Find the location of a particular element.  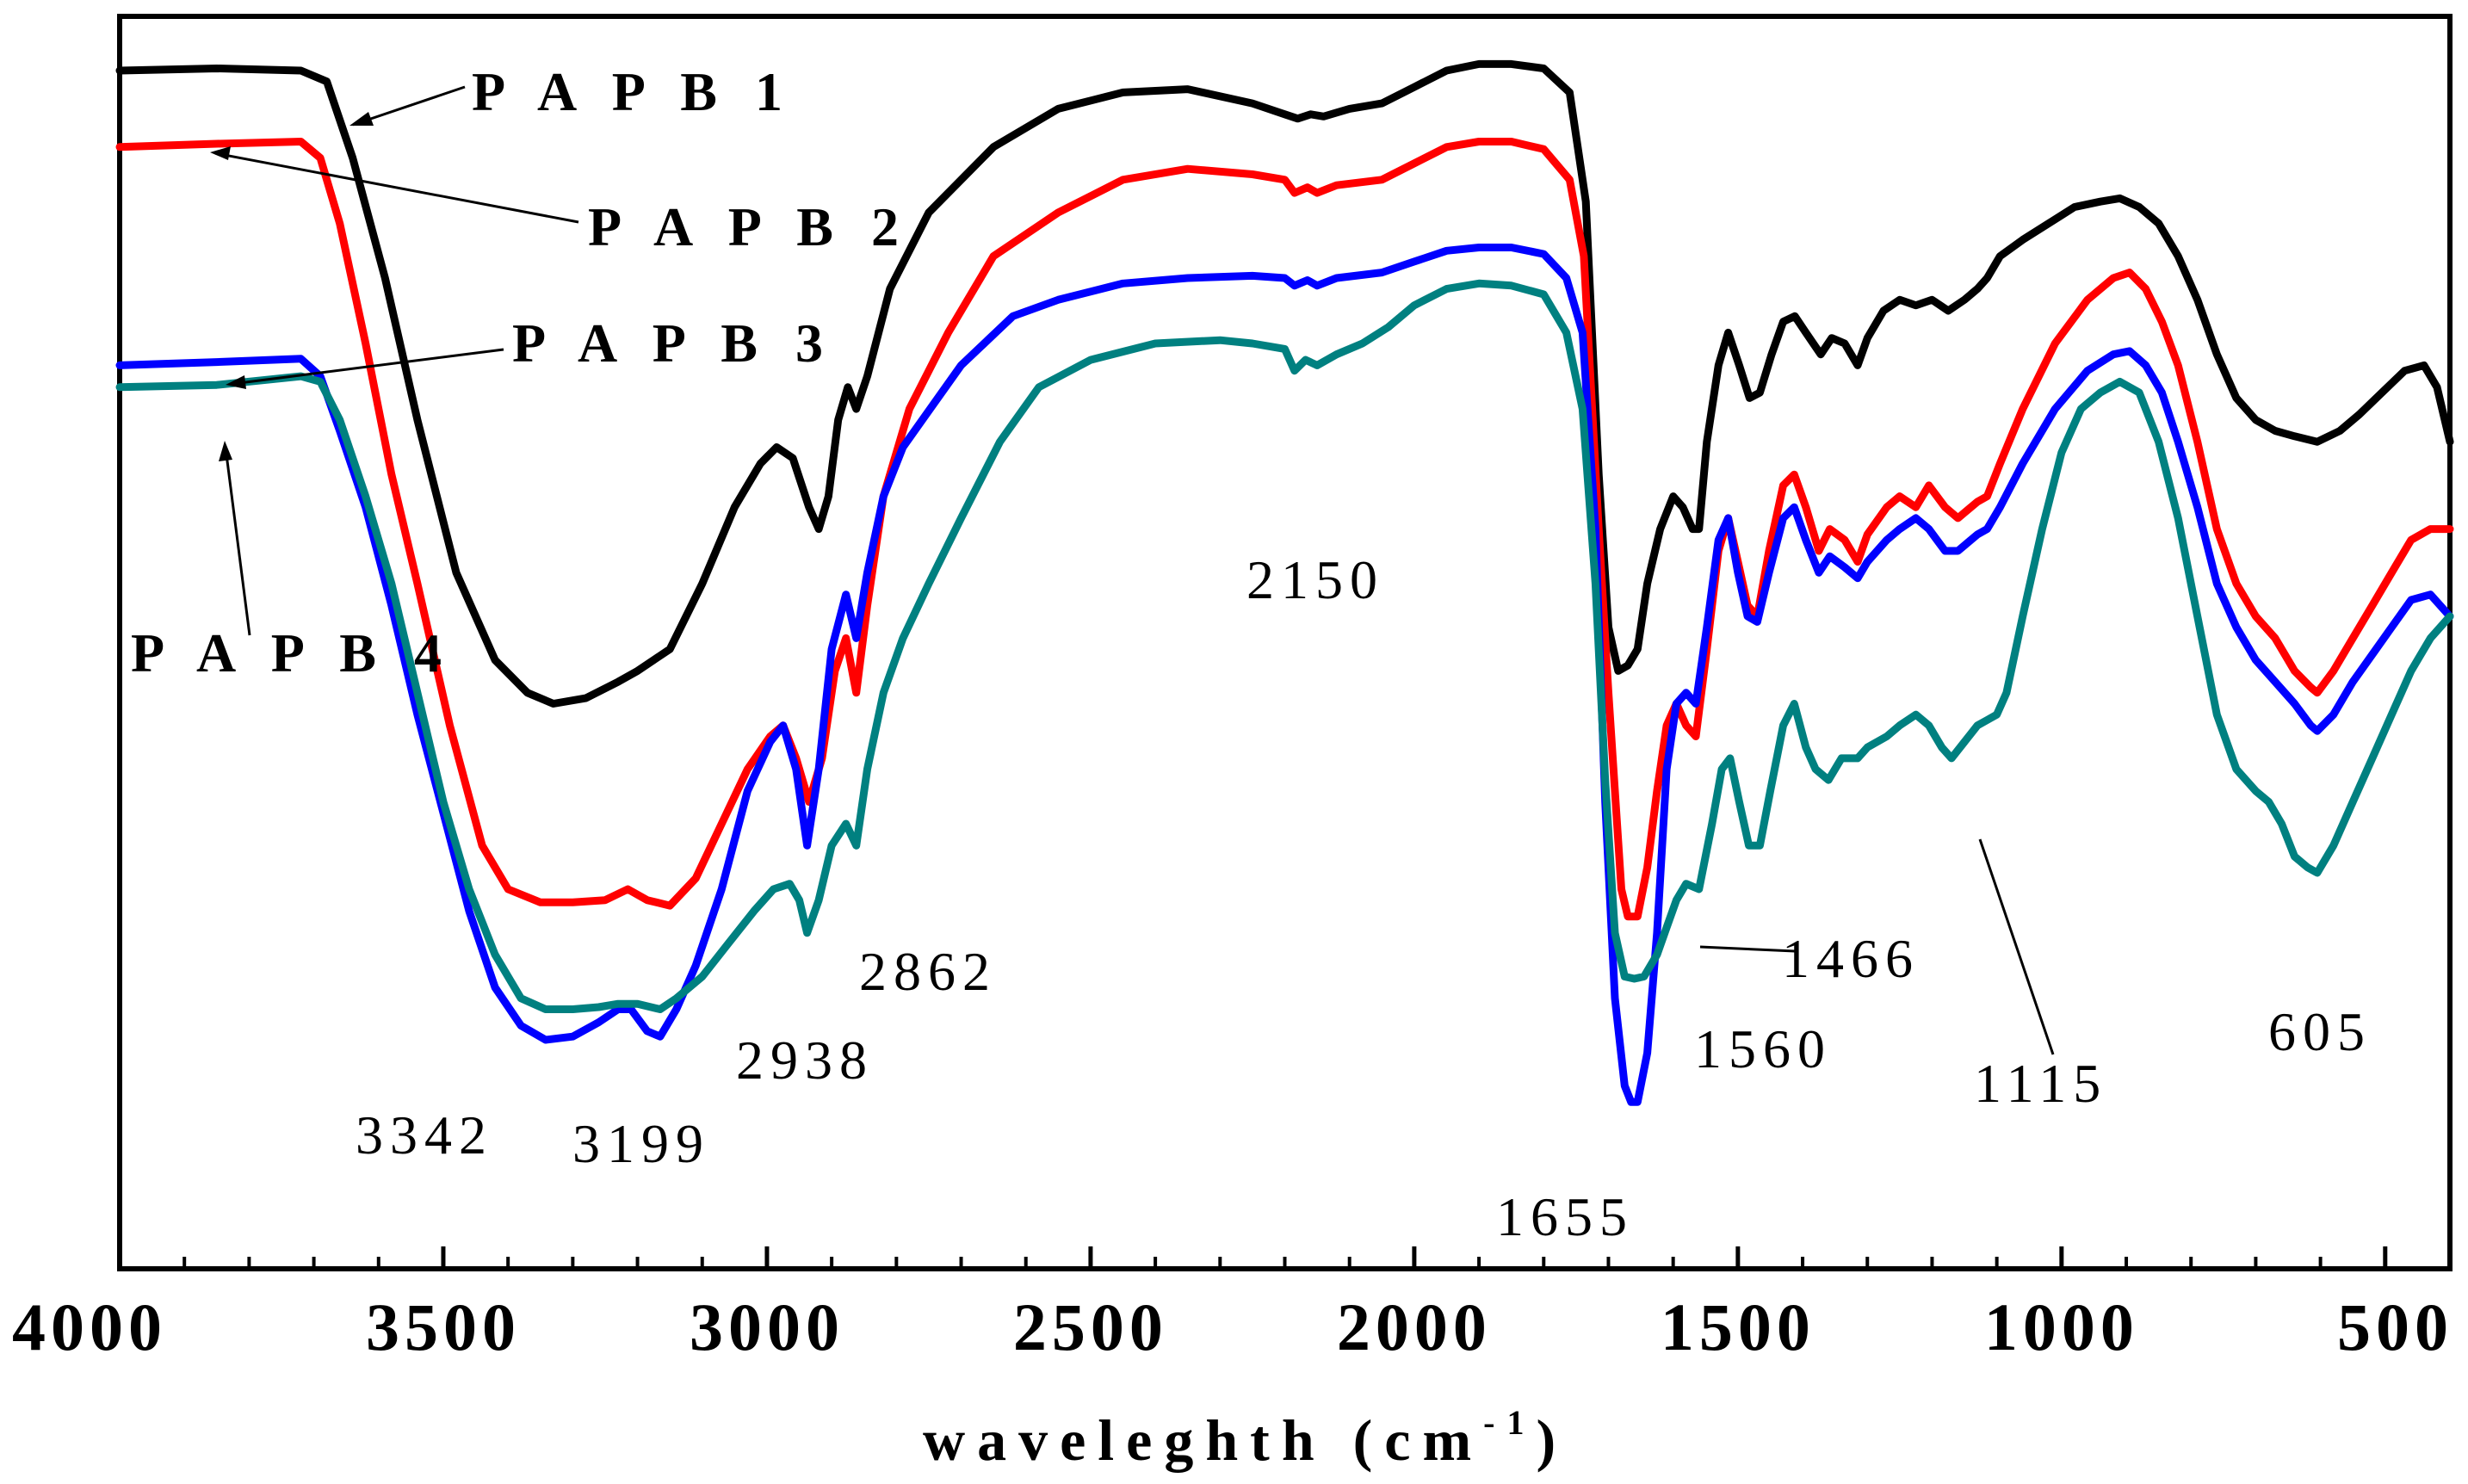

x-tick-label-1000: 1000 is located at coordinates (2061, 1326).